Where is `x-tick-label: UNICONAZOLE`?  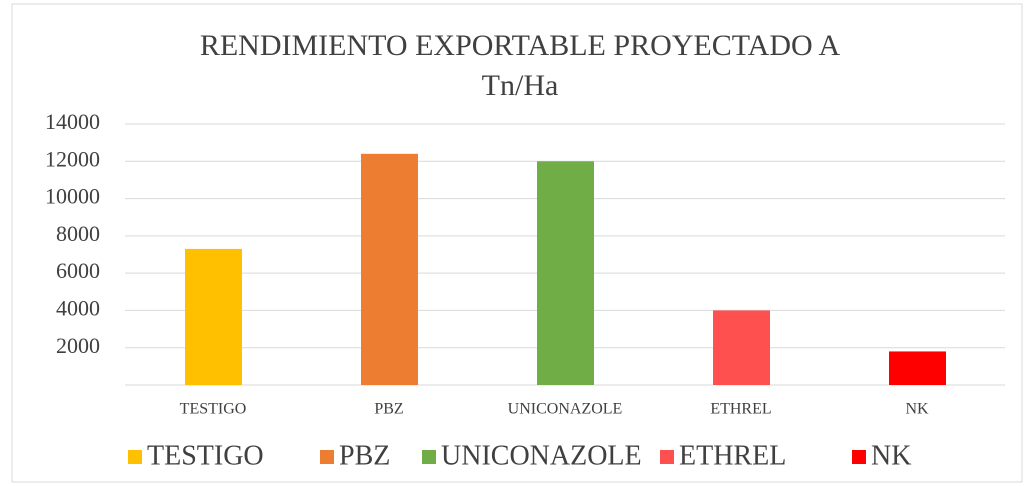 x-tick-label: UNICONAZOLE is located at coordinates (565, 409).